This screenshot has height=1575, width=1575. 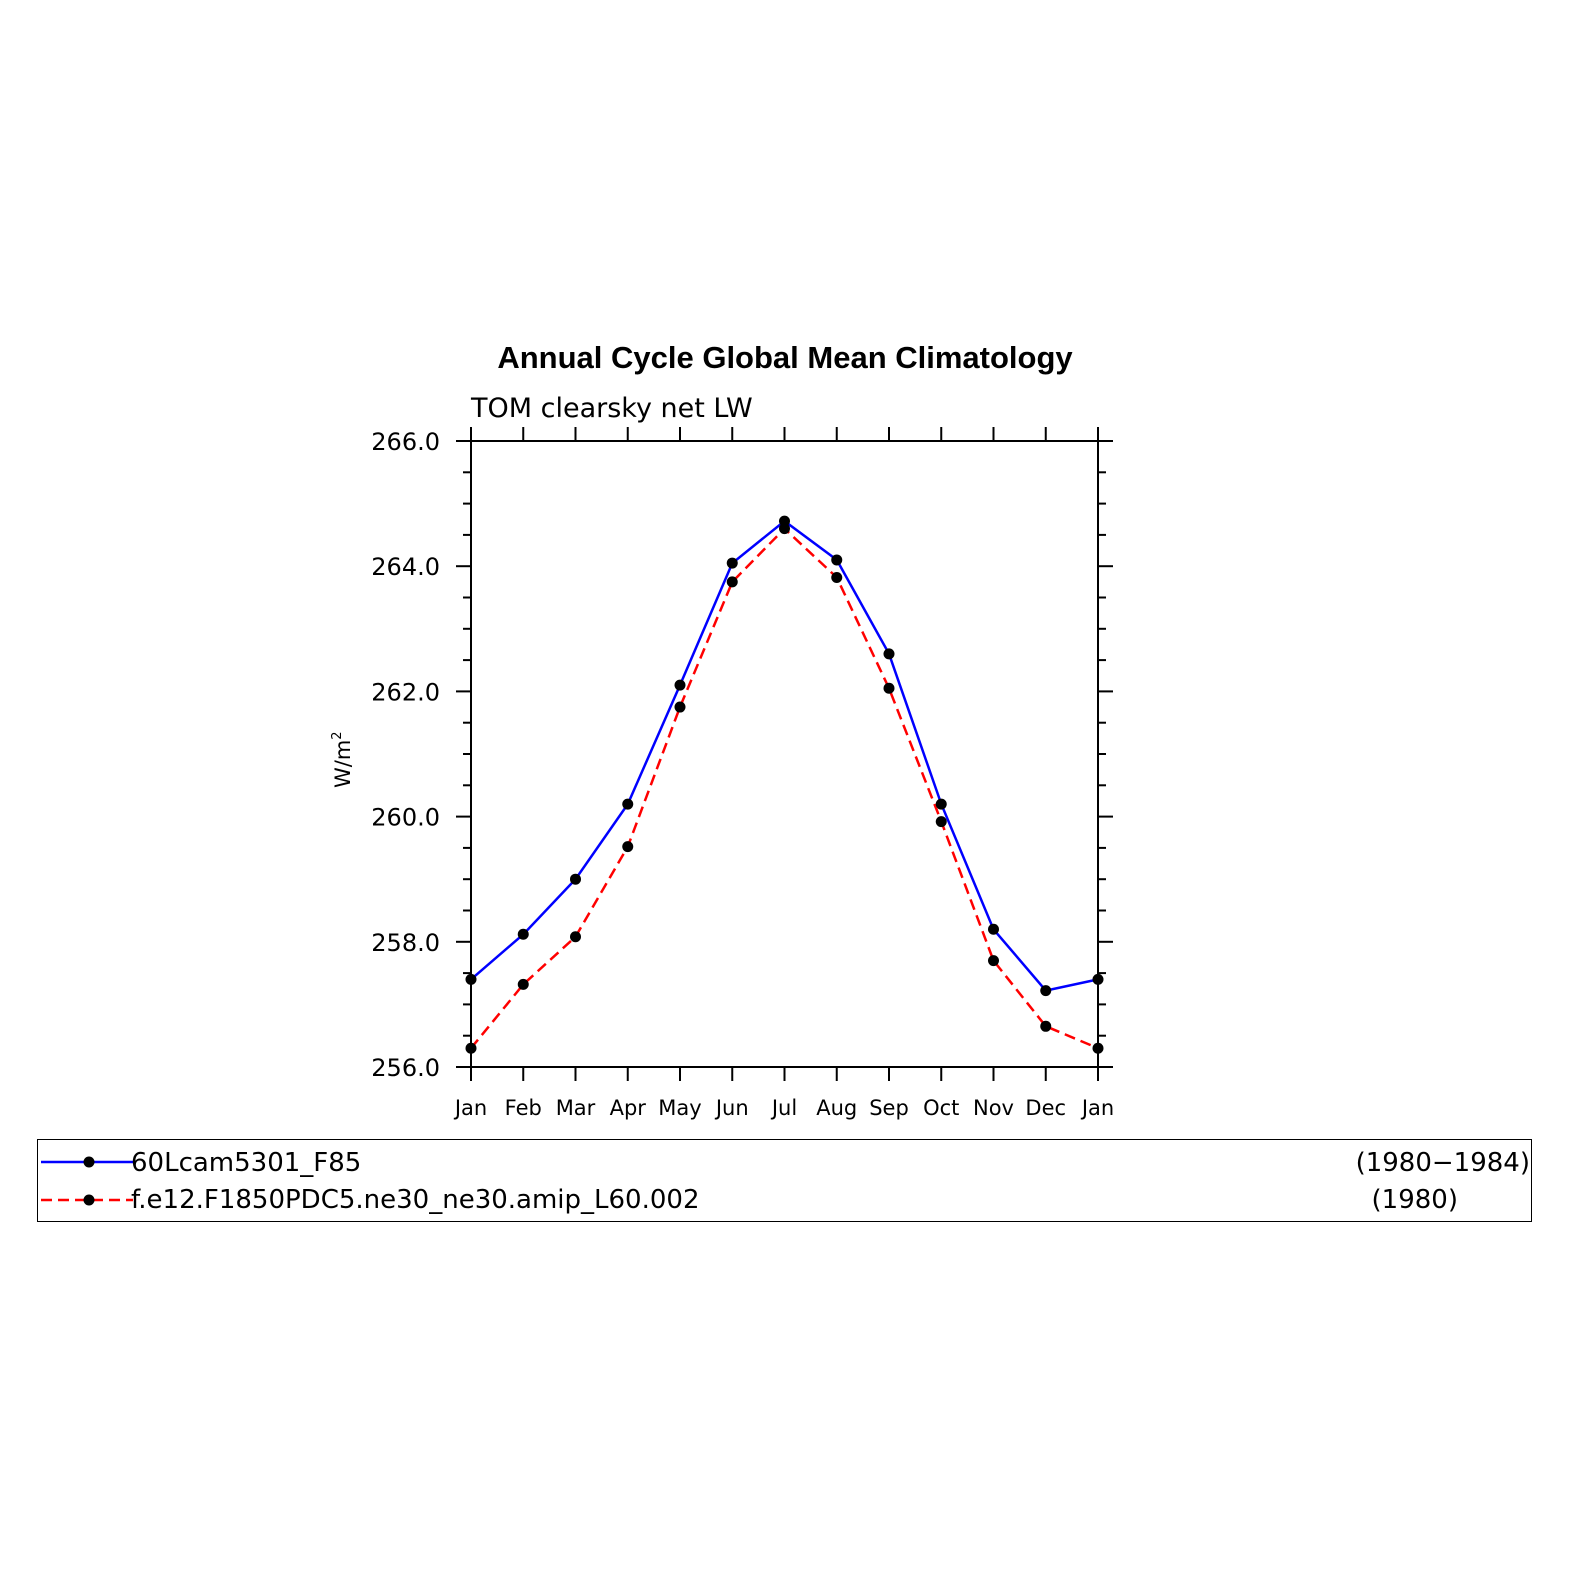 What do you see at coordinates (405, 567) in the screenshot?
I see `y-tick-label: 264.0` at bounding box center [405, 567].